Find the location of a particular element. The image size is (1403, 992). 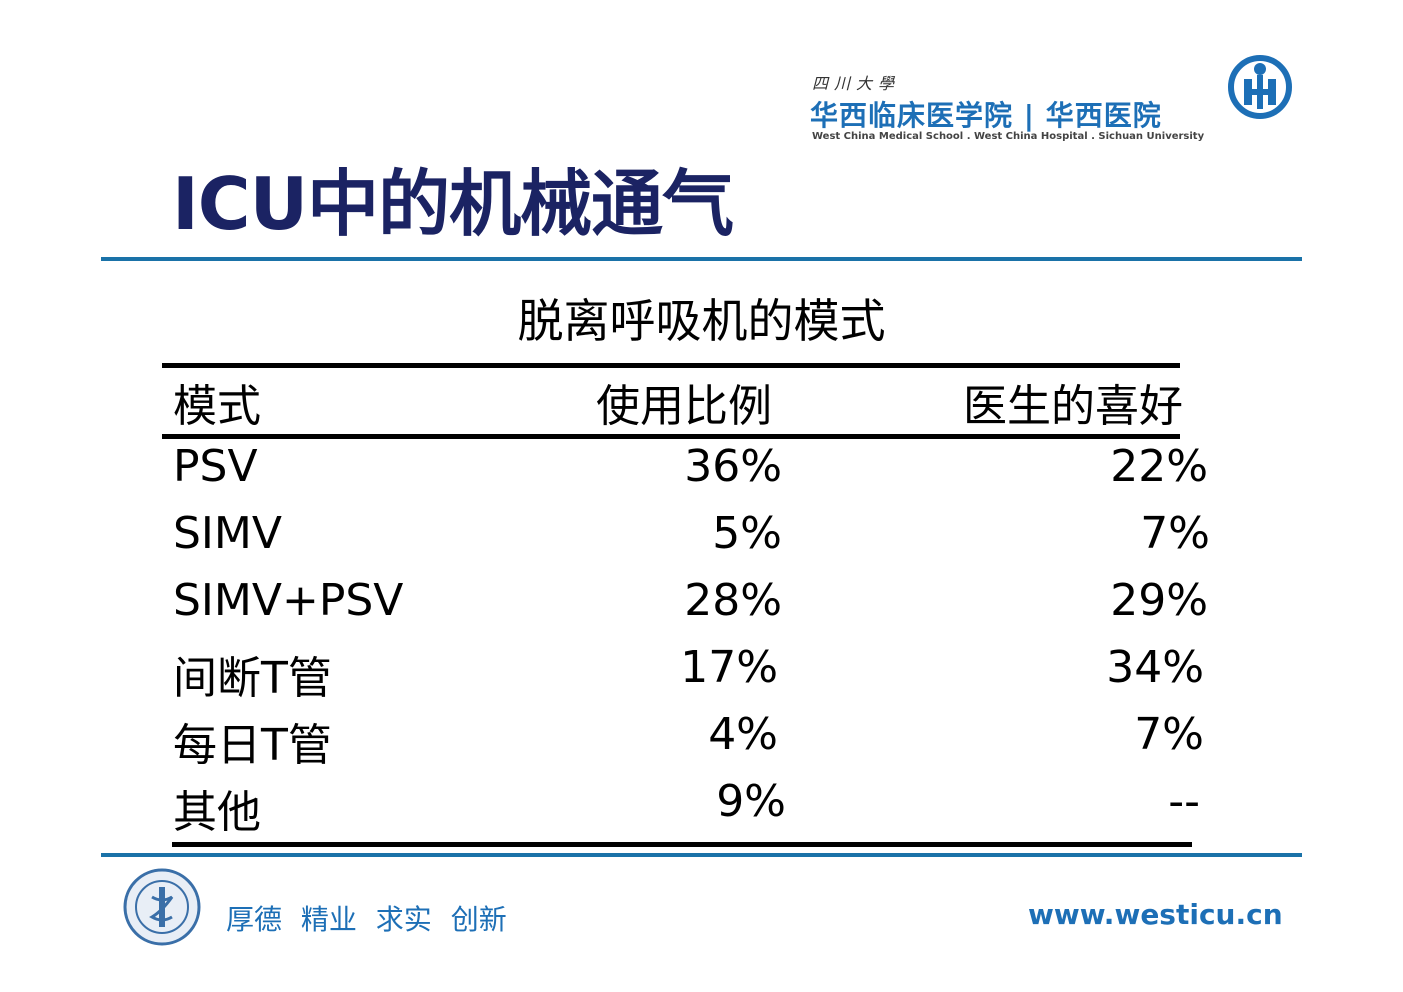

usage-cell: 4% is located at coordinates (743, 734).